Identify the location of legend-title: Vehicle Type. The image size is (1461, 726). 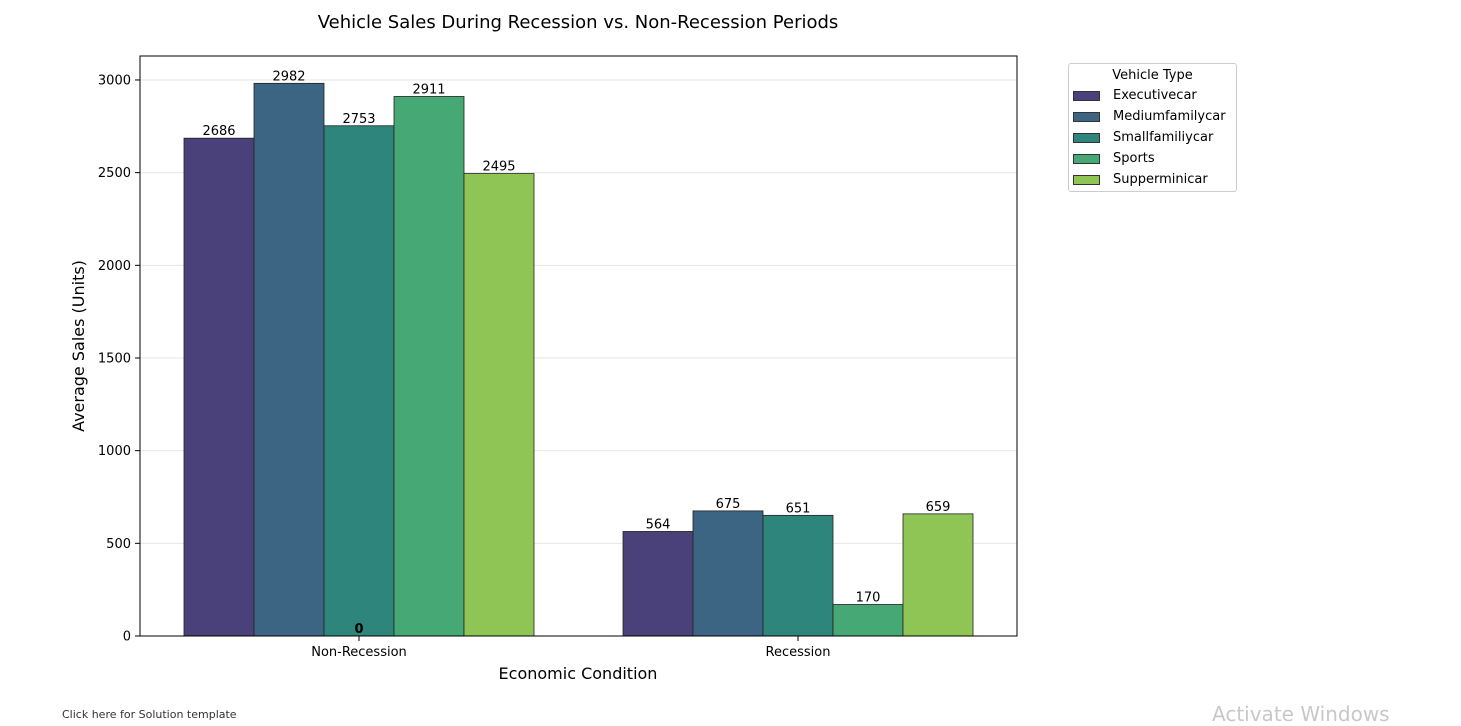
(1152, 75).